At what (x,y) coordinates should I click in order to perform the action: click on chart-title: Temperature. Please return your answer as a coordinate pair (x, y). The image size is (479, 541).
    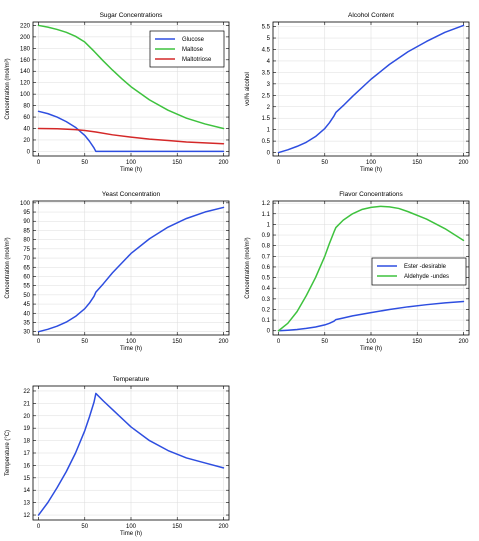
    Looking at the image, I should click on (131, 379).